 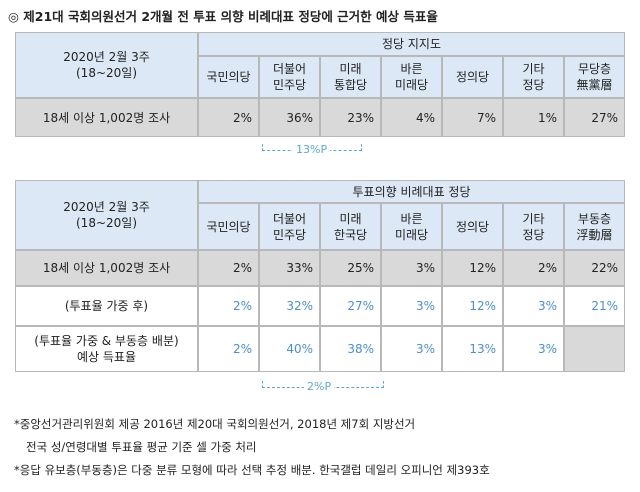 I want to click on value-cell: 4%, so click(x=411, y=117).